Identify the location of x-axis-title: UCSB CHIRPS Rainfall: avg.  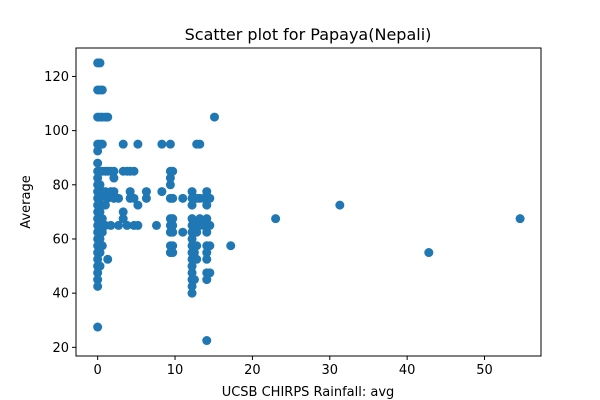
(308, 392).